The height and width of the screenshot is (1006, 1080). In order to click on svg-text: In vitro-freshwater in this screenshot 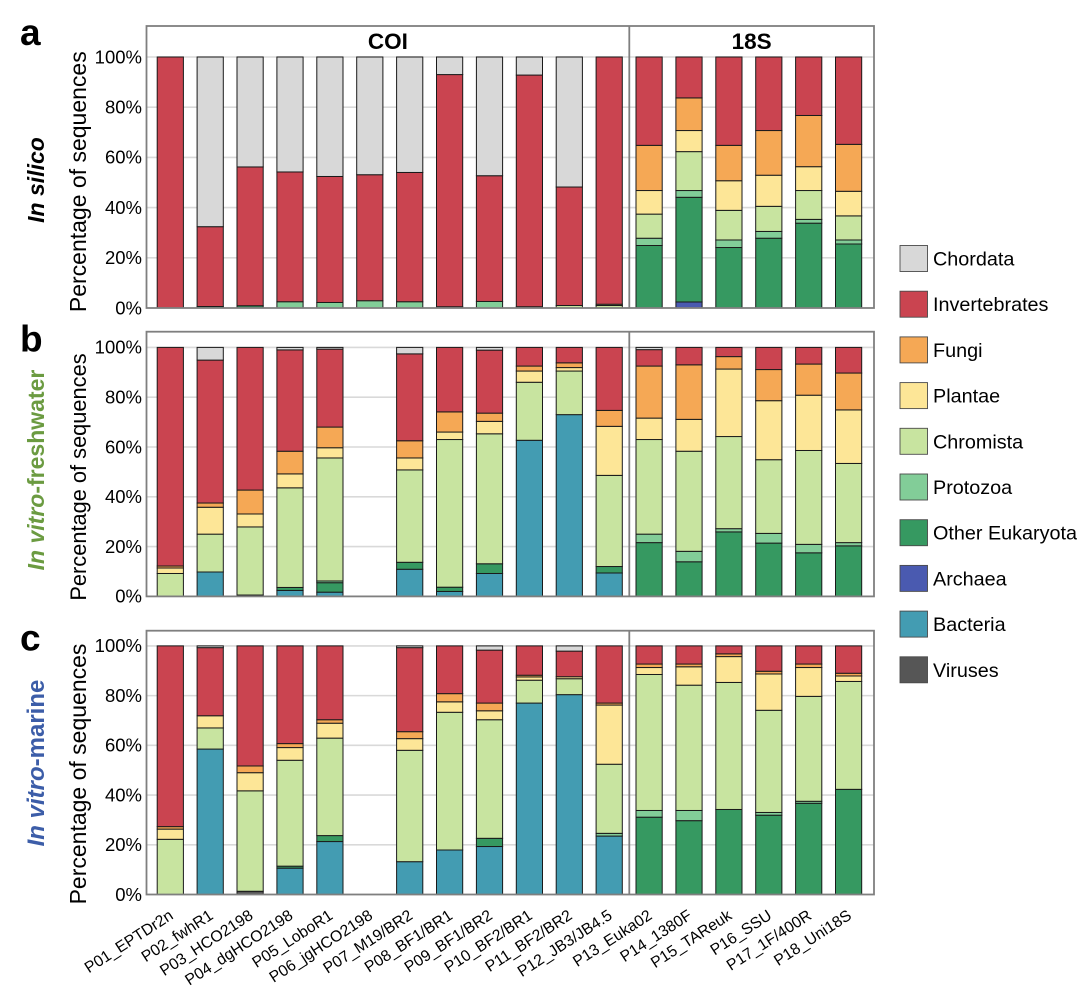, I will do `click(36, 470)`.